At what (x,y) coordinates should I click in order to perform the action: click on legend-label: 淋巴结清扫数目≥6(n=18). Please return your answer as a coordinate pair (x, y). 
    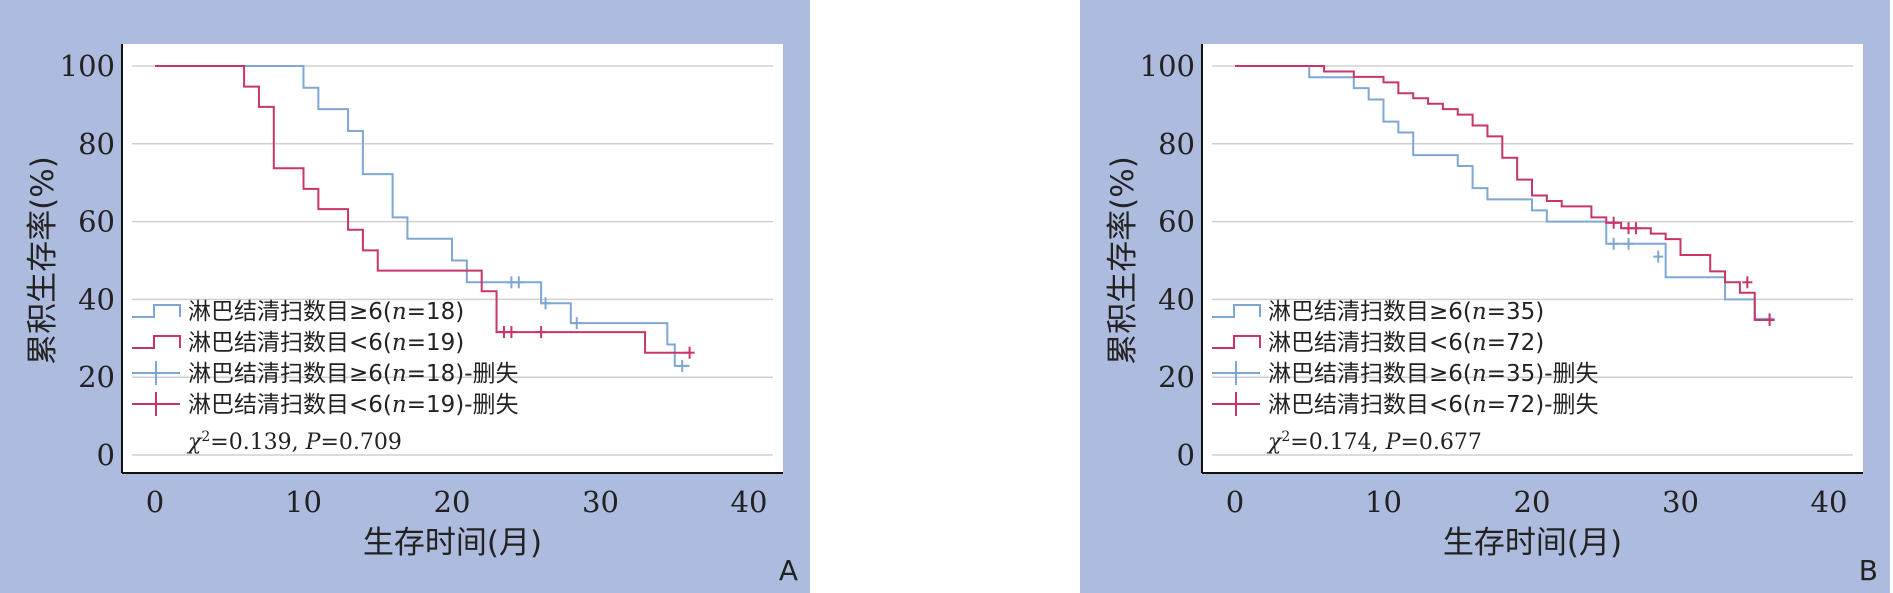
    Looking at the image, I should click on (326, 312).